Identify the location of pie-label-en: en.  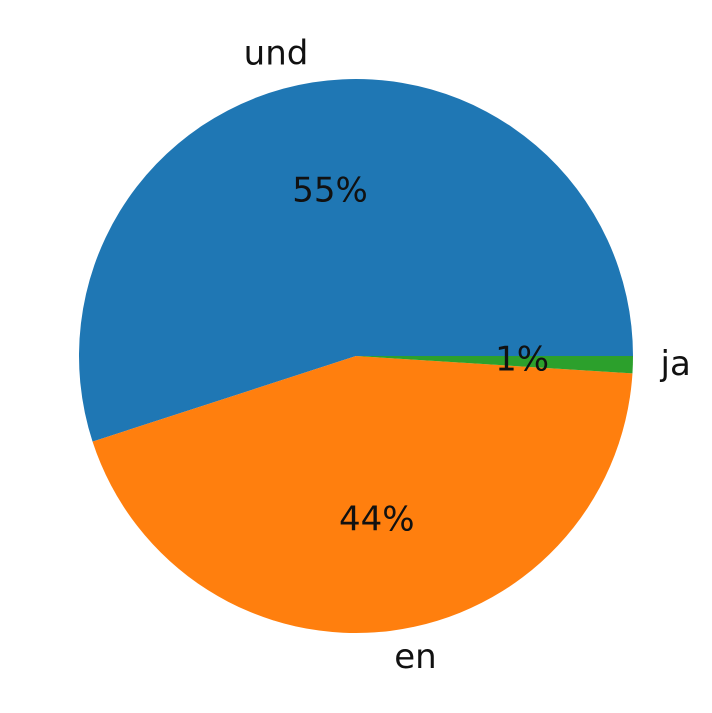
(415, 657).